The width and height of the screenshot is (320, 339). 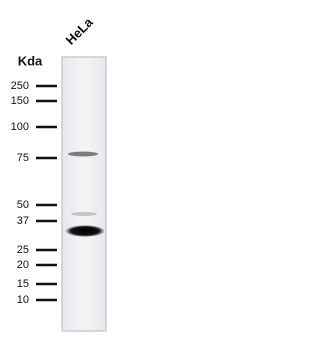 What do you see at coordinates (23, 300) in the screenshot?
I see `marker-label: 10` at bounding box center [23, 300].